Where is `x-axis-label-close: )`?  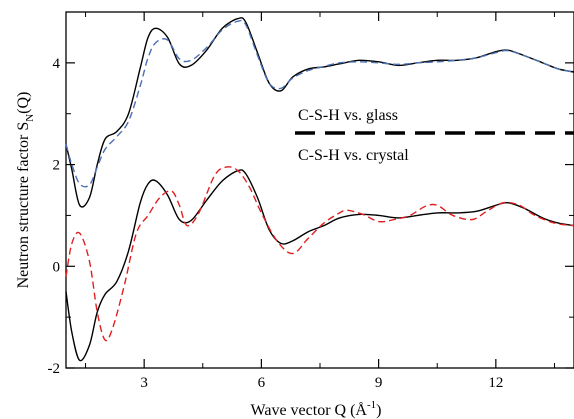 x-axis-label-close: ) is located at coordinates (378, 410).